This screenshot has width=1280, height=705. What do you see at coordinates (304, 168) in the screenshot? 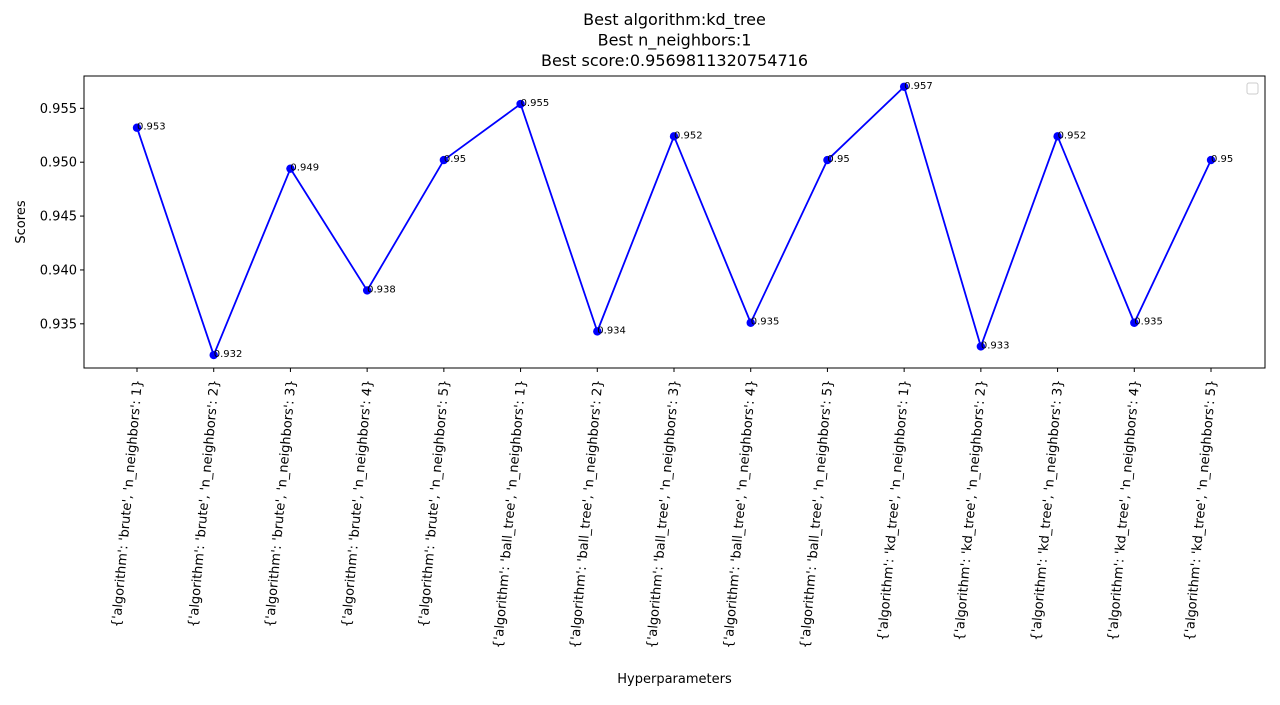
I see `data-label: 0.949` at bounding box center [304, 168].